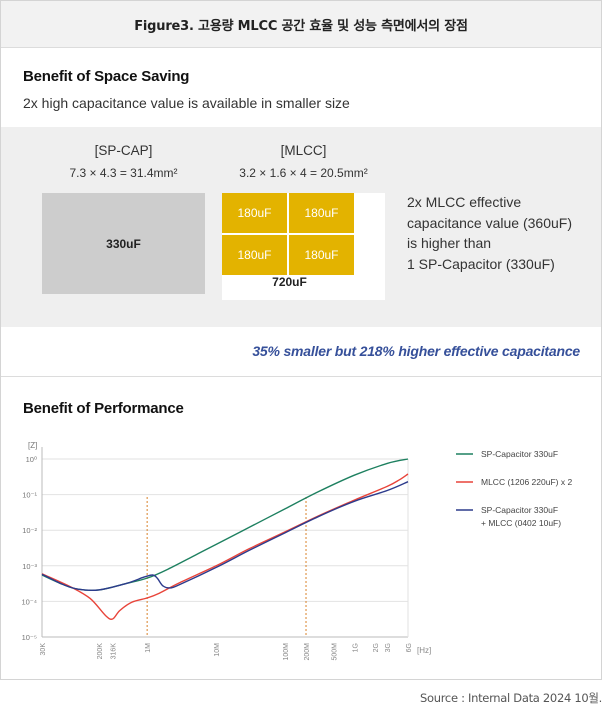 The width and height of the screenshot is (602, 709). What do you see at coordinates (286, 652) in the screenshot?
I see `x-tick-label: 100M` at bounding box center [286, 652].